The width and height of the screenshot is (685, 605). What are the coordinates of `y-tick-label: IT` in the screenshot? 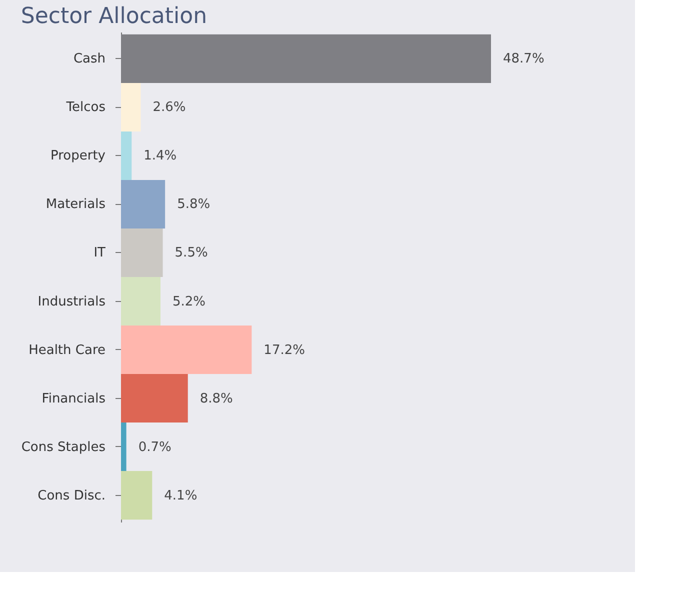 It's located at (100, 253).